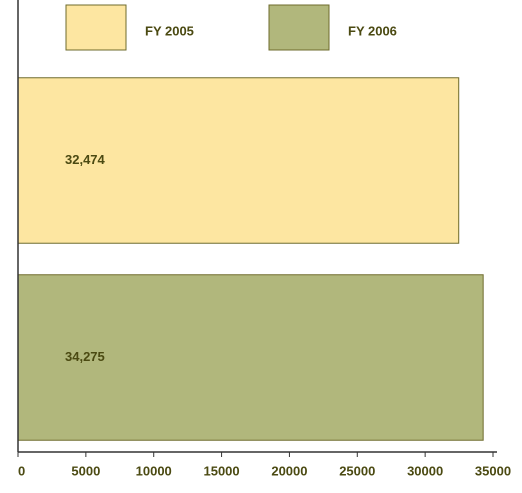 This screenshot has width=522, height=493. Describe the element at coordinates (169, 30) in the screenshot. I see `legend-label: FY 2005` at that location.